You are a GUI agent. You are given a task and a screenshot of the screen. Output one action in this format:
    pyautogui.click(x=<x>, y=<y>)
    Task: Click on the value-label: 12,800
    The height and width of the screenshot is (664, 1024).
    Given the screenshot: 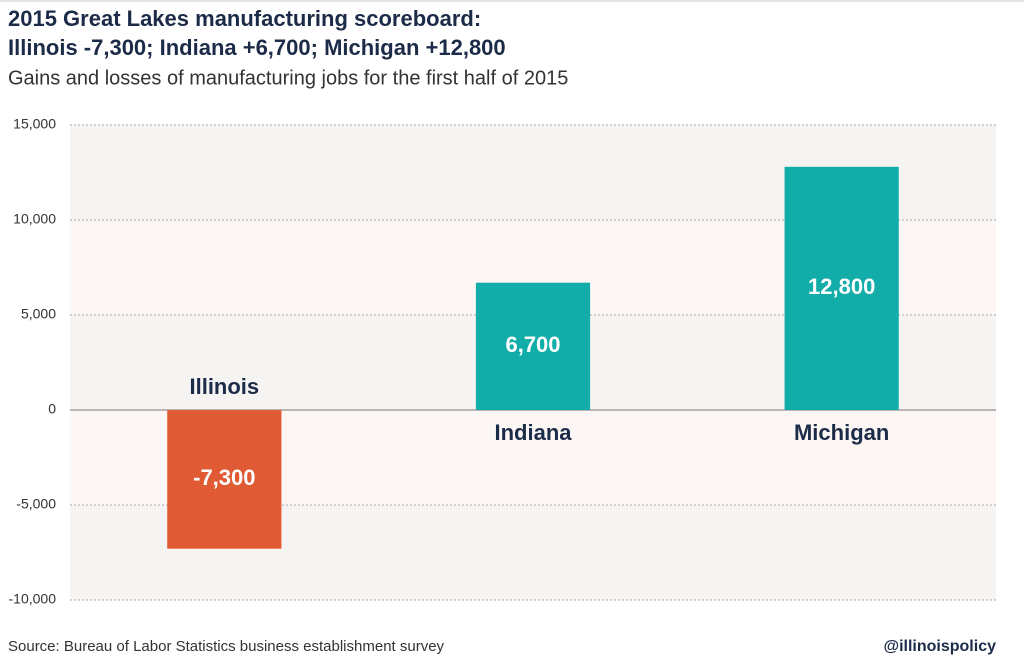 What is the action you would take?
    pyautogui.click(x=841, y=286)
    